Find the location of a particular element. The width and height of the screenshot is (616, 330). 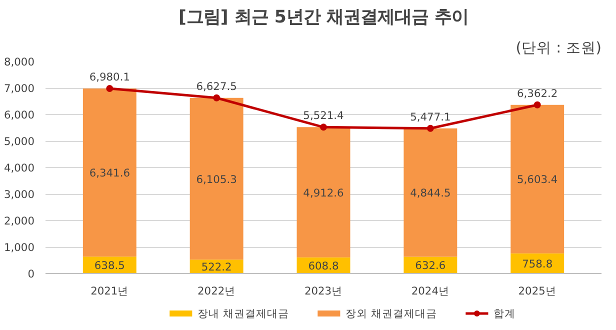

y-tick-label: 5,000 is located at coordinates (19, 141).